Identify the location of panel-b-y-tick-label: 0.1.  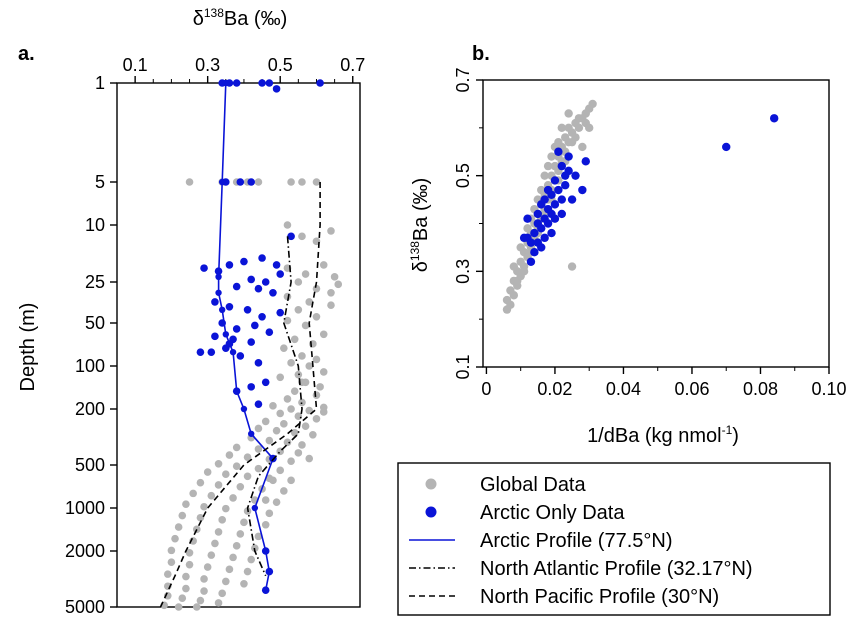
(463, 366).